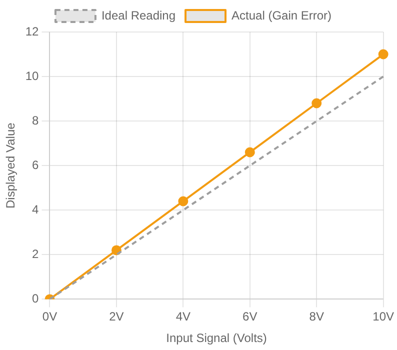  I want to click on x-tick-label: 6V, so click(250, 317).